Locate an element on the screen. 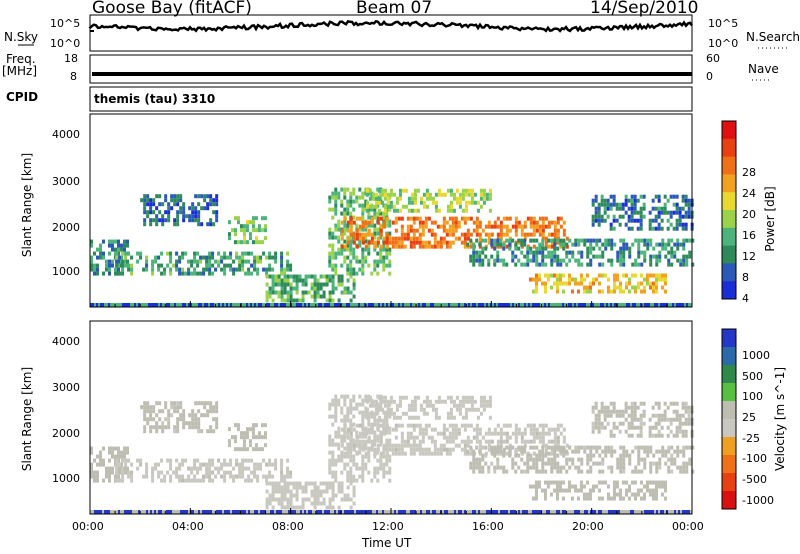 This screenshot has width=800, height=554. station-title: Goose Bay (fitACF) is located at coordinates (172, 9).